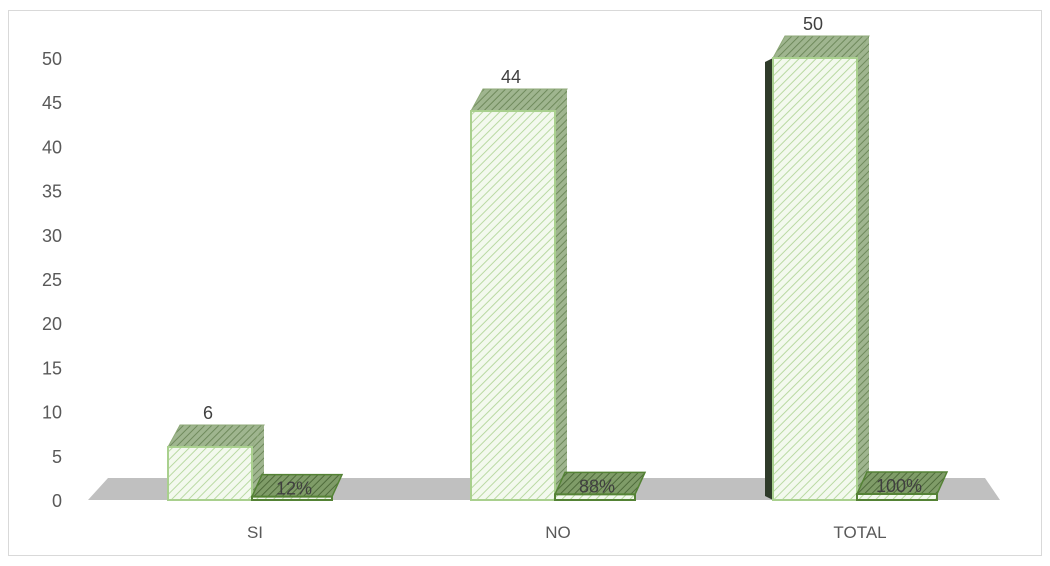 The width and height of the screenshot is (1050, 566). I want to click on y-tick-label: 5, so click(57, 457).